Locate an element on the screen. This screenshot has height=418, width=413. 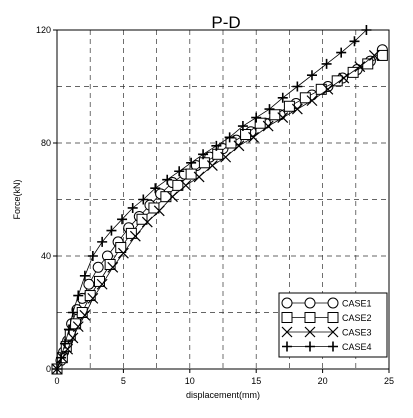
x-tick-label: 5 is located at coordinates (123, 381).